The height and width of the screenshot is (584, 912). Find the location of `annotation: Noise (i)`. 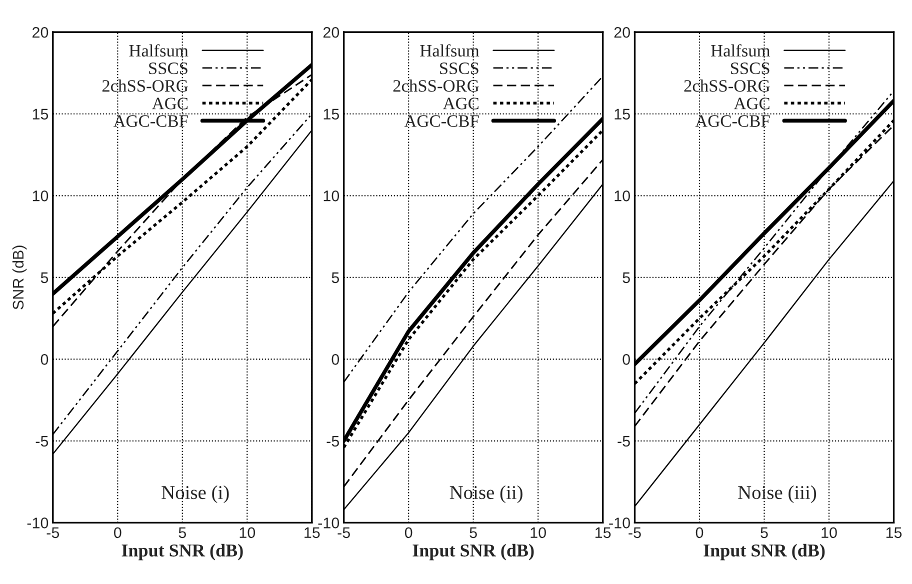

annotation: Noise (i) is located at coordinates (195, 494).